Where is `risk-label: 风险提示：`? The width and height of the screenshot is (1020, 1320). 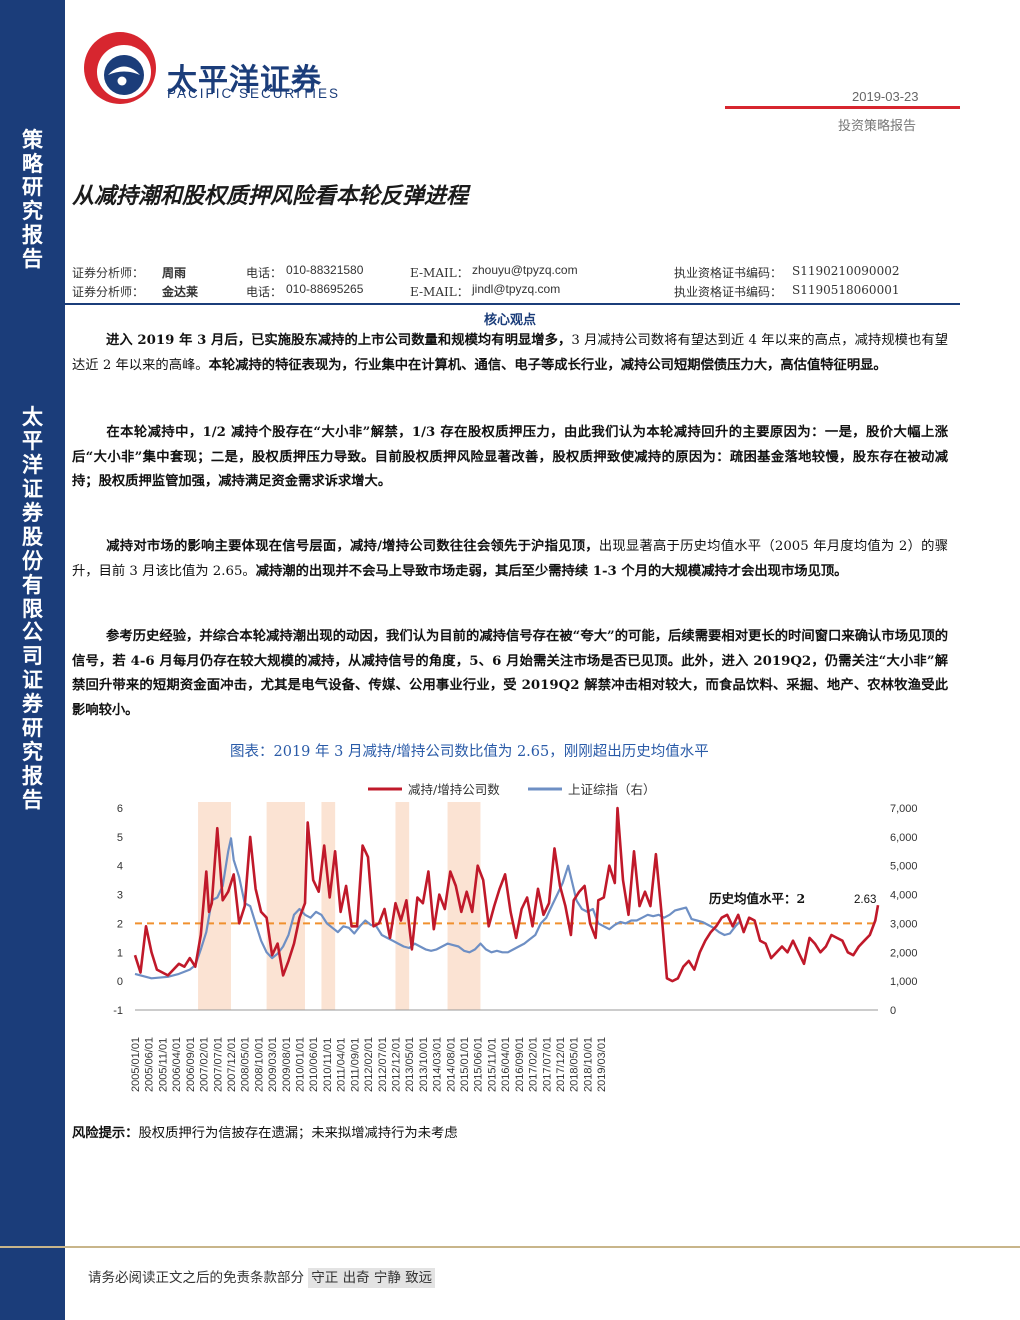
risk-label: 风险提示： is located at coordinates (105, 1133).